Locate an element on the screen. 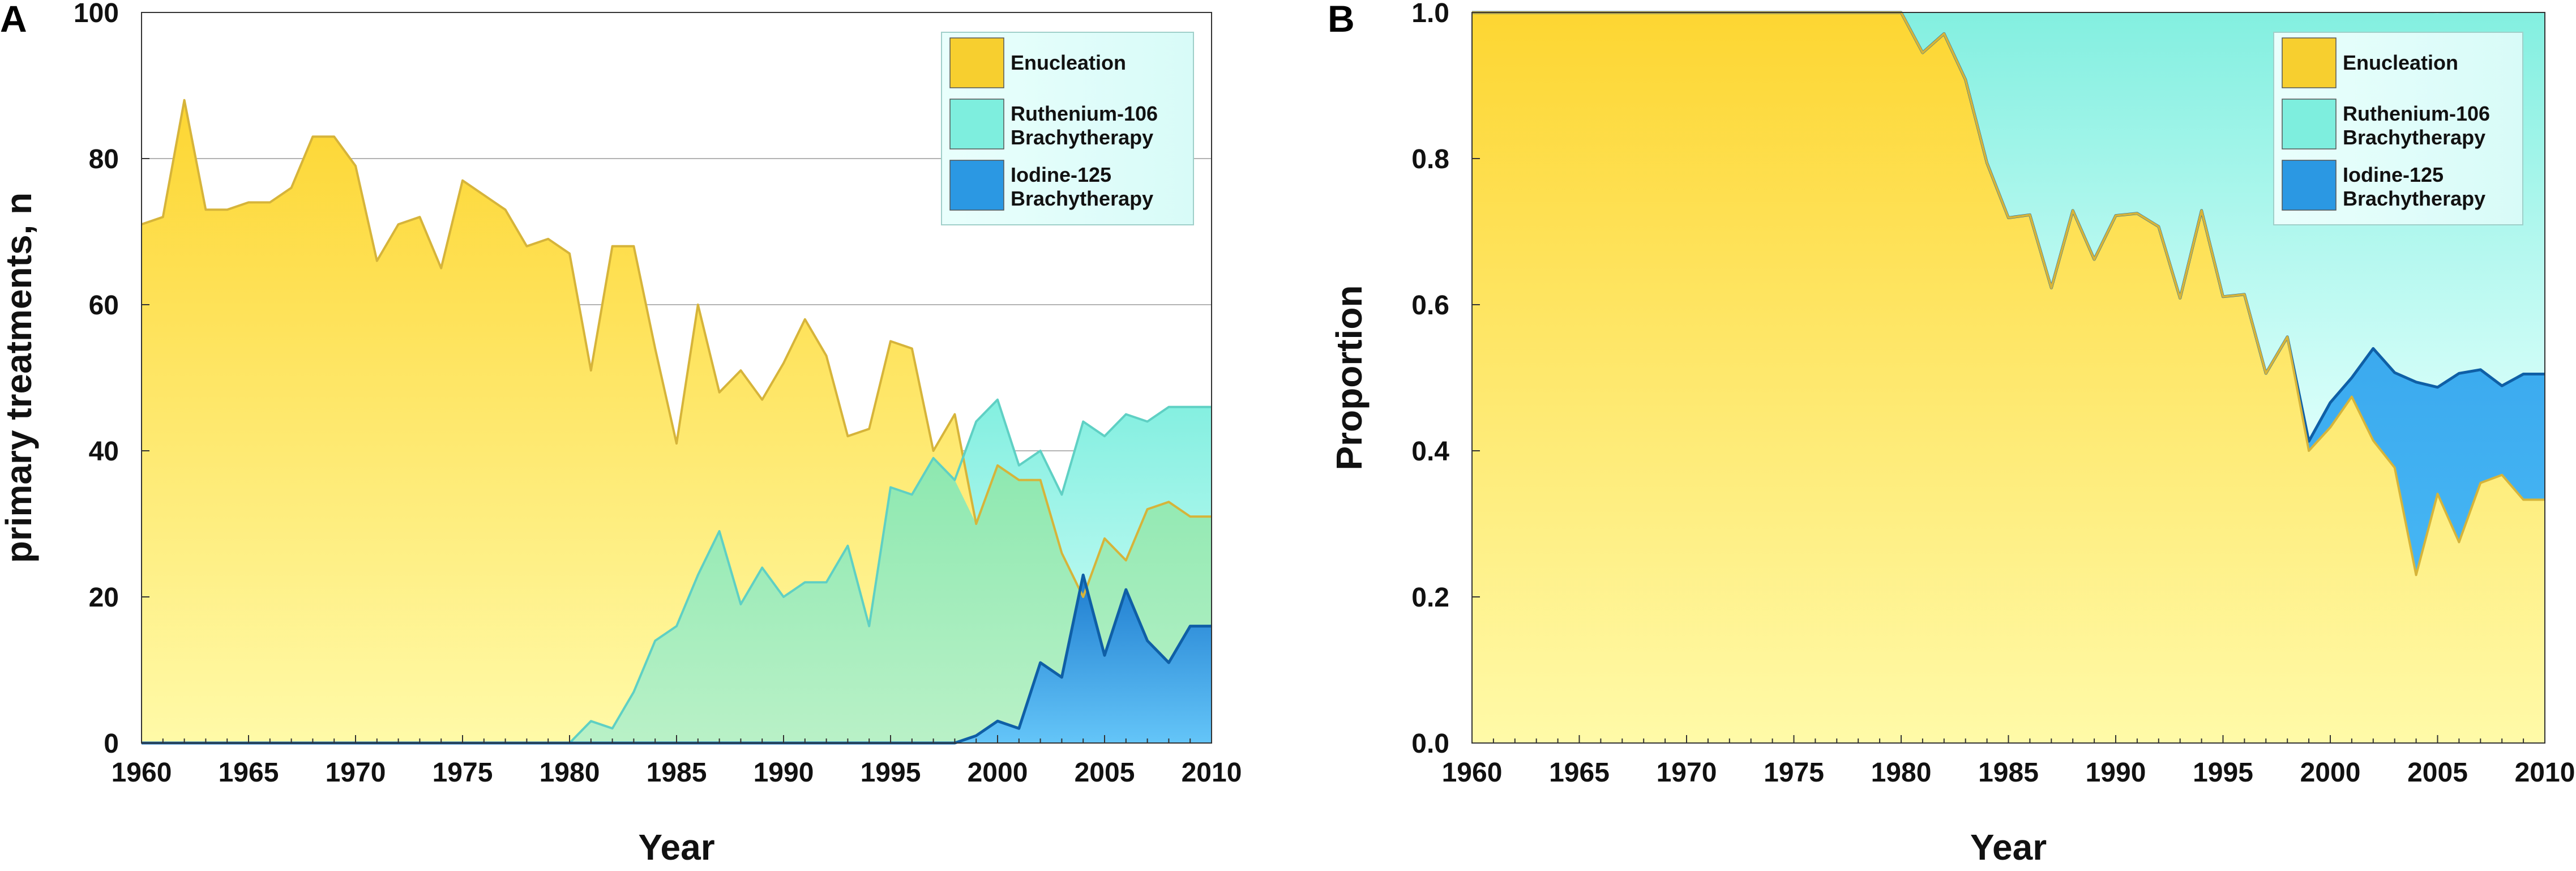 This screenshot has height=871, width=2576. y-tick-label: 80 is located at coordinates (104, 159).